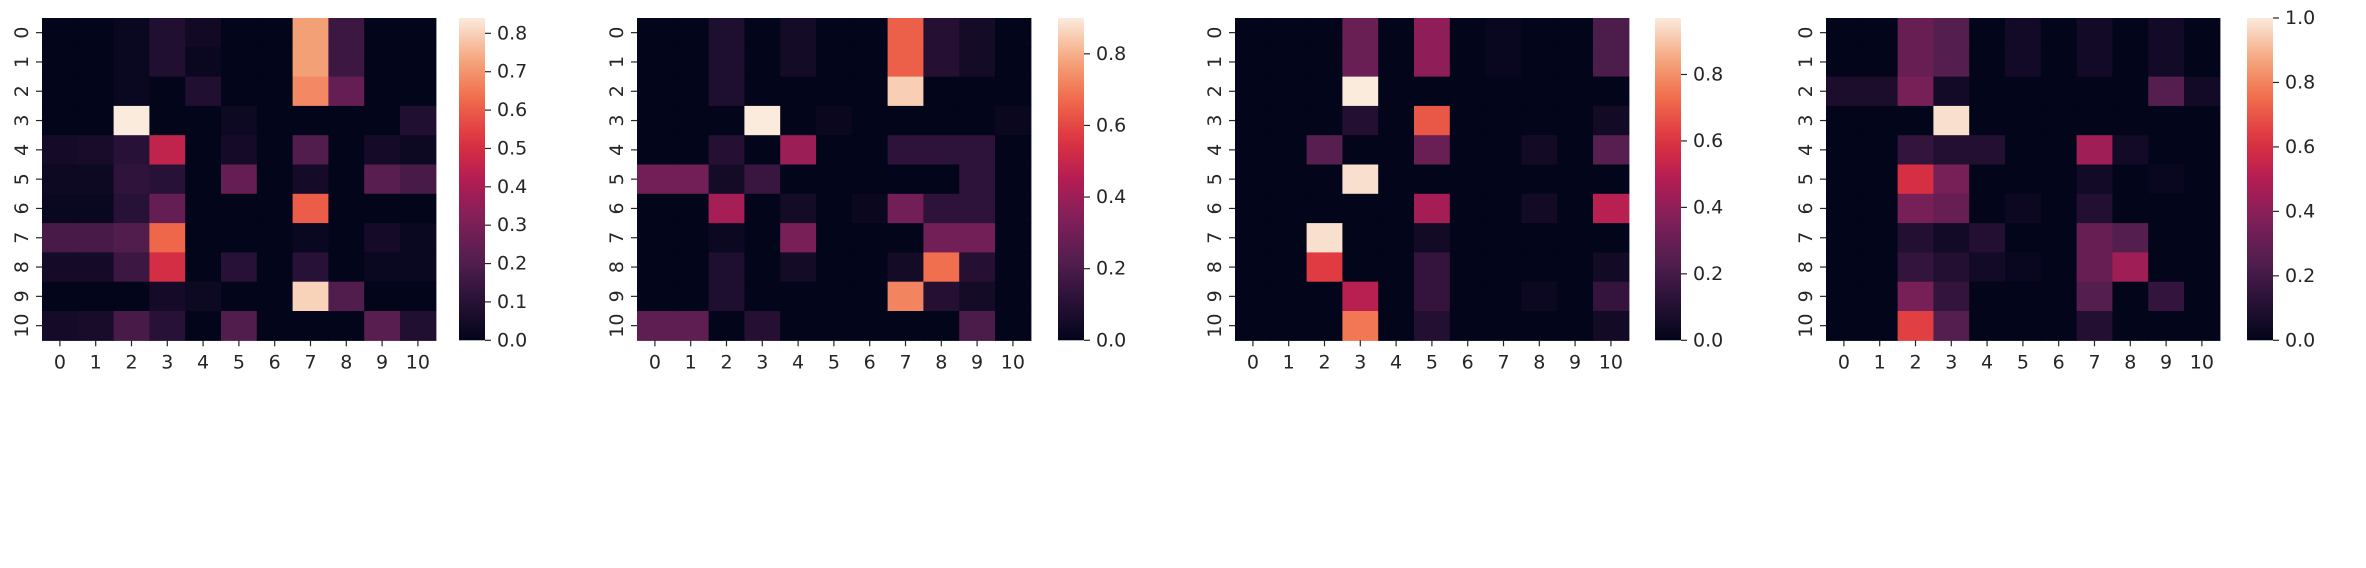 This screenshot has width=2366, height=568. I want to click on colorbar-tick-label: 0.8, so click(512, 33).